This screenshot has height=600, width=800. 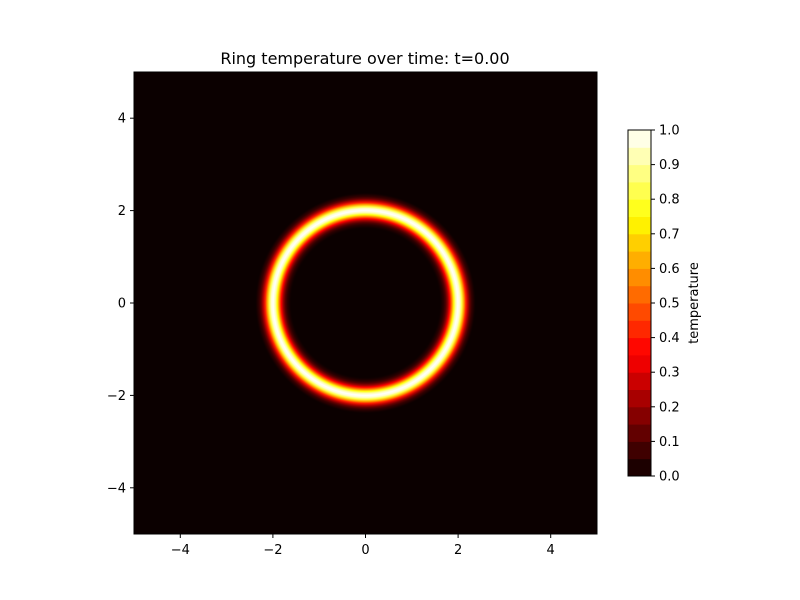 I want to click on y-tick-label: 2, so click(x=122, y=211).